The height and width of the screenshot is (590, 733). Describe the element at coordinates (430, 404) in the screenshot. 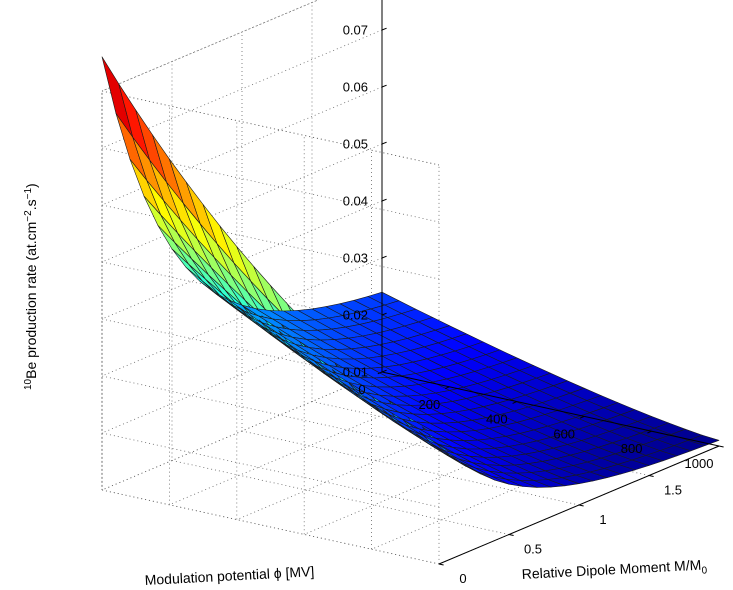

I see `x-tick-label-1: 200` at that location.